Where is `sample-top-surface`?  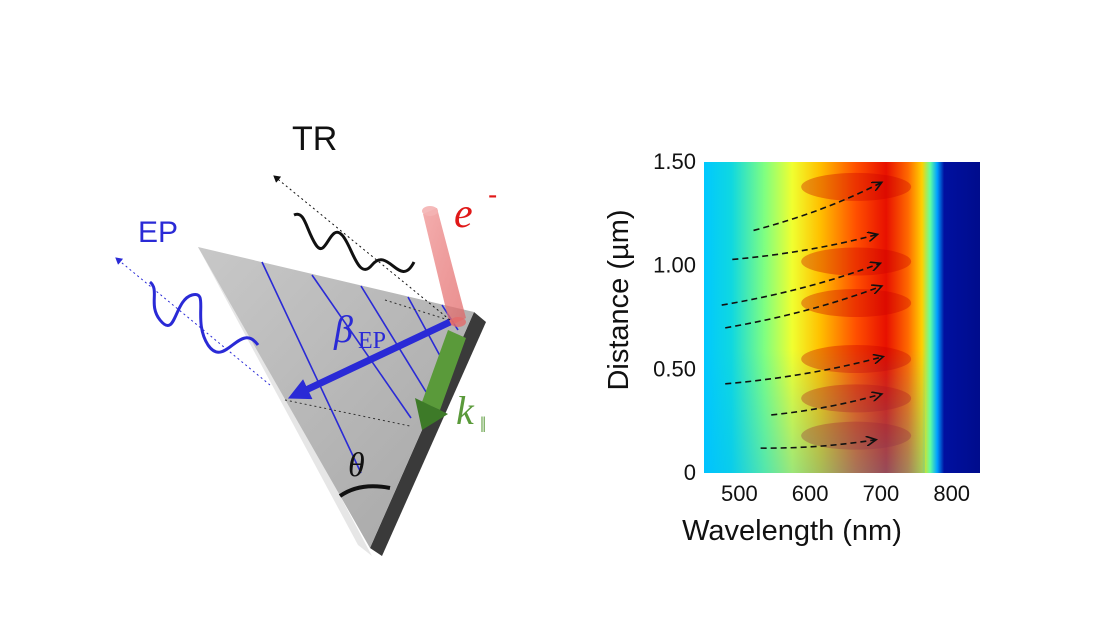
sample-top-surface is located at coordinates (336, 397).